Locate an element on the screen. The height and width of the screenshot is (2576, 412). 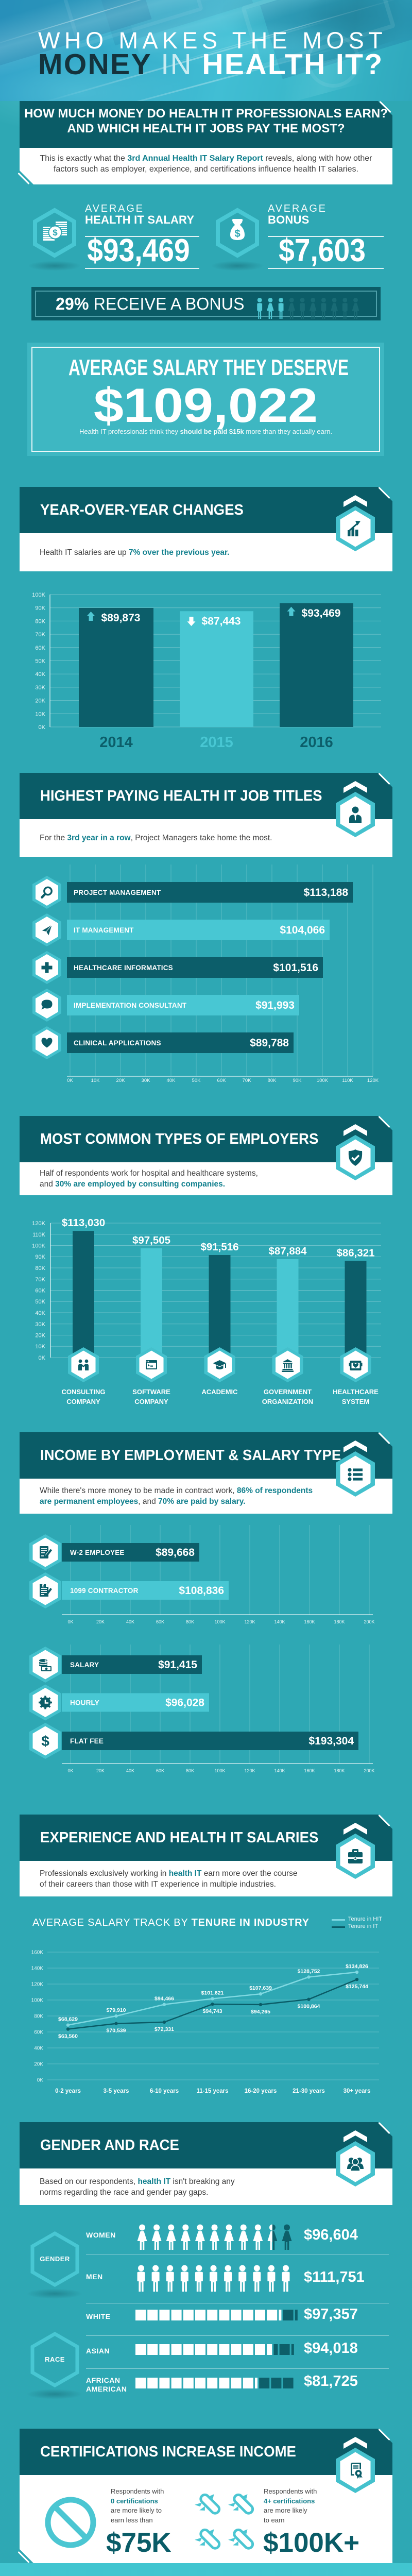
svg-text: HEALTHCARE is located at coordinates (356, 1392).